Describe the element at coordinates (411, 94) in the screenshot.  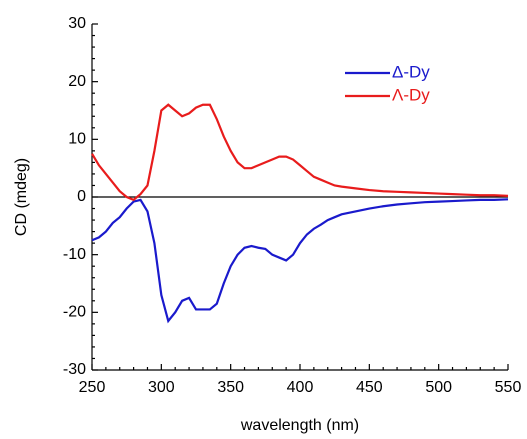
I see `legend-label: Λ-Dy` at that location.